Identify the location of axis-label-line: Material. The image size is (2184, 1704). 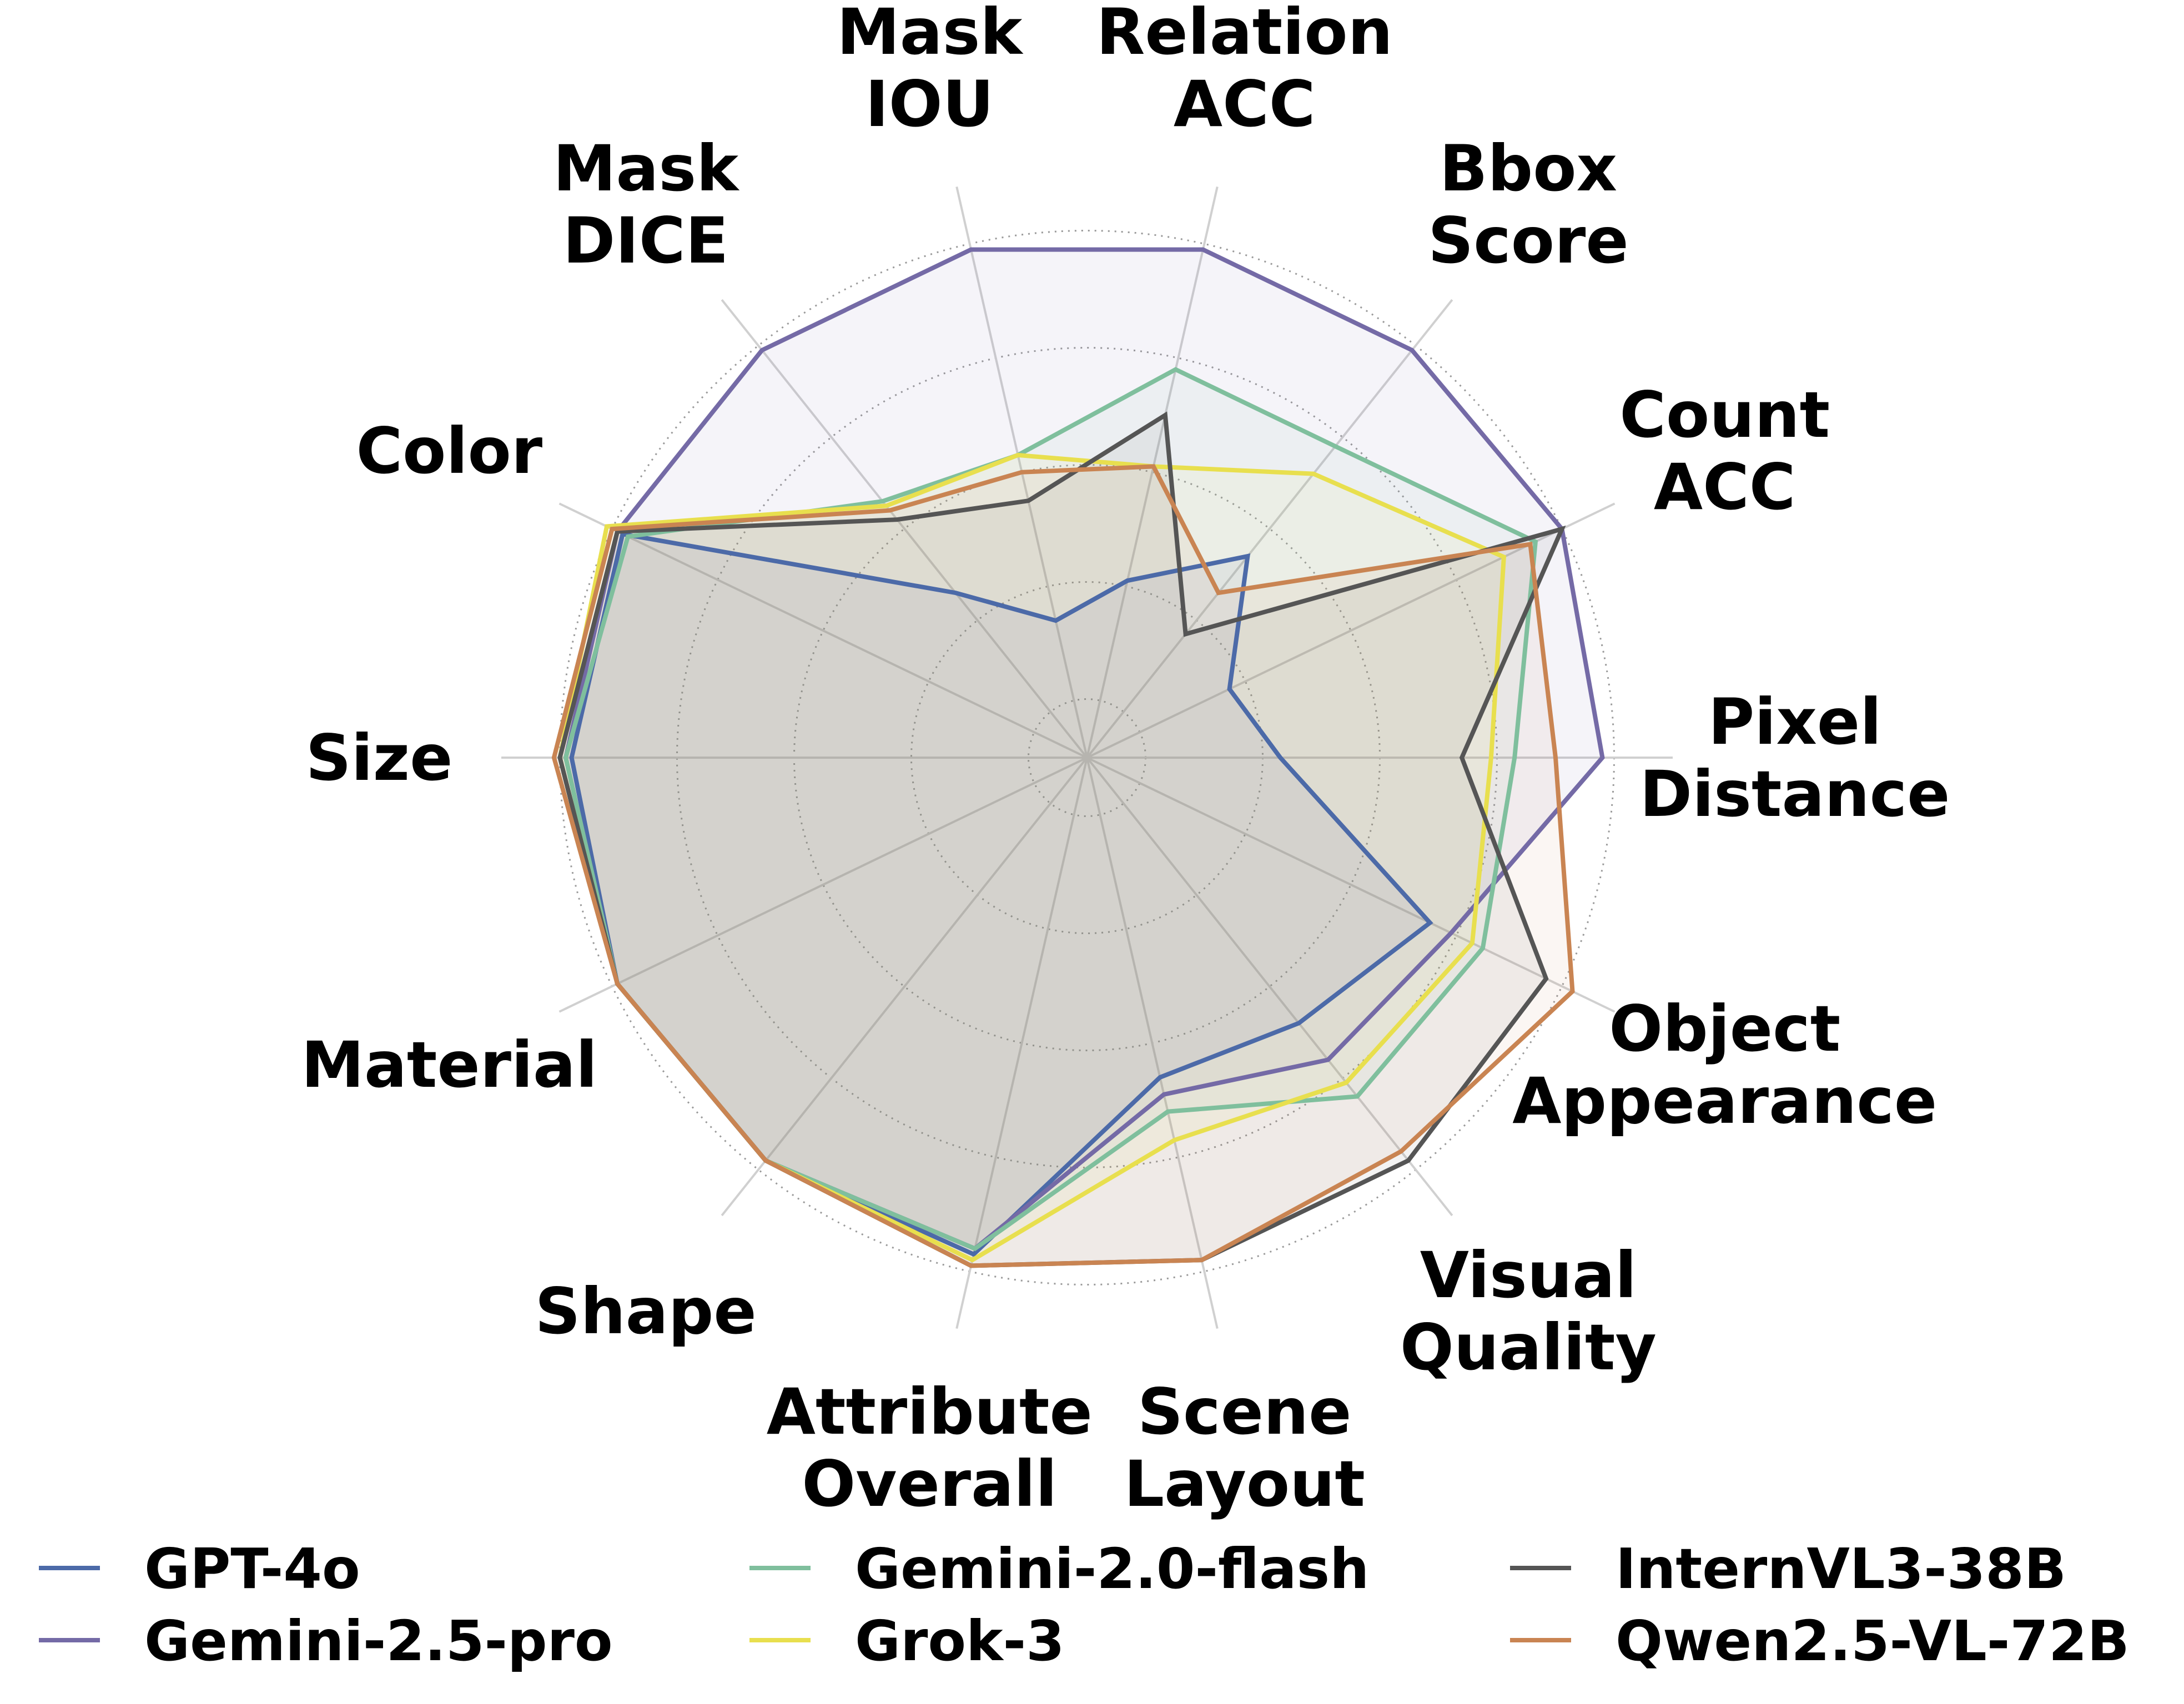
(449, 1065).